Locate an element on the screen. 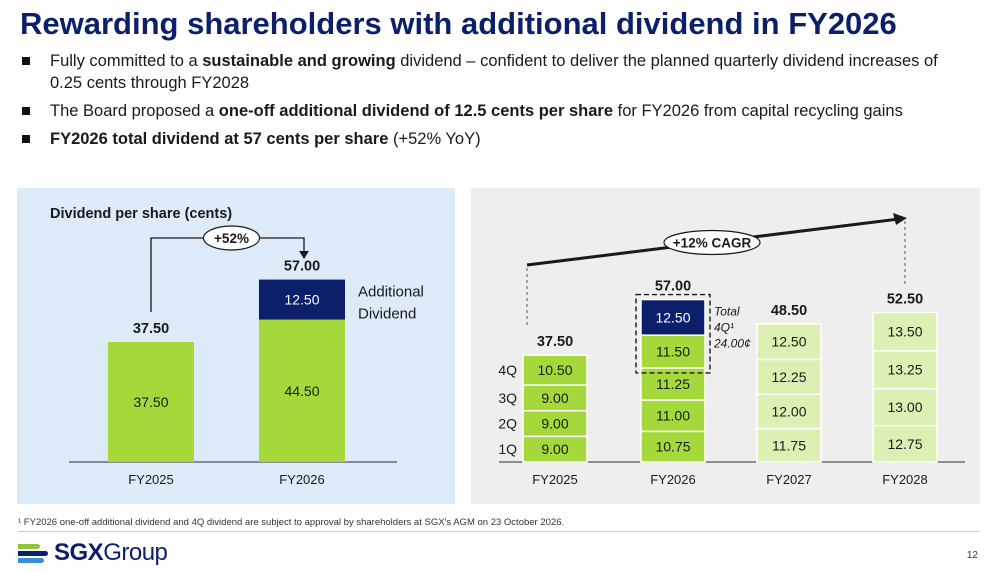 The width and height of the screenshot is (1000, 572). total-4q-annotation: Total is located at coordinates (727, 312).